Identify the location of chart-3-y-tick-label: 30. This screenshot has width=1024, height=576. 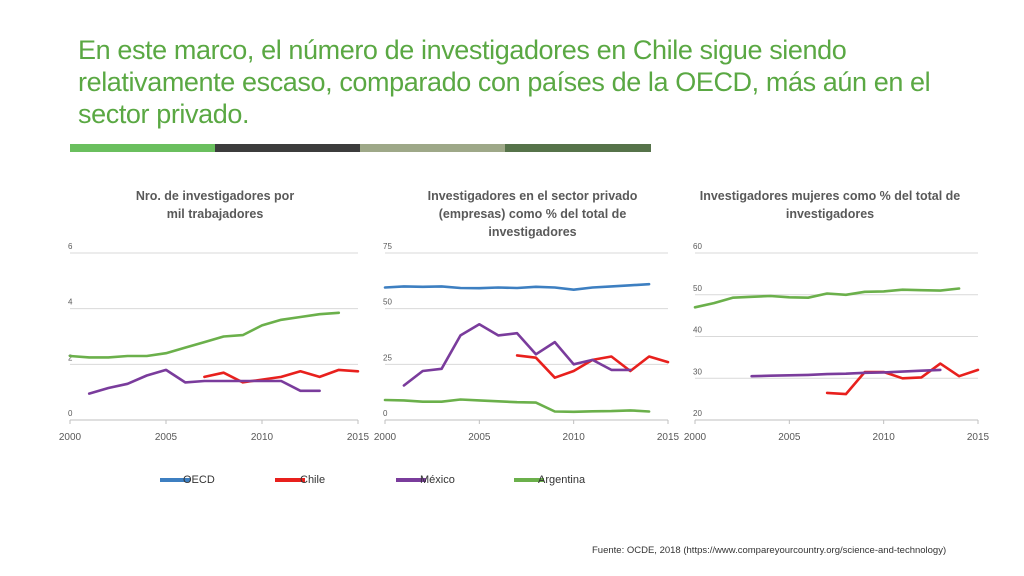
(697, 371).